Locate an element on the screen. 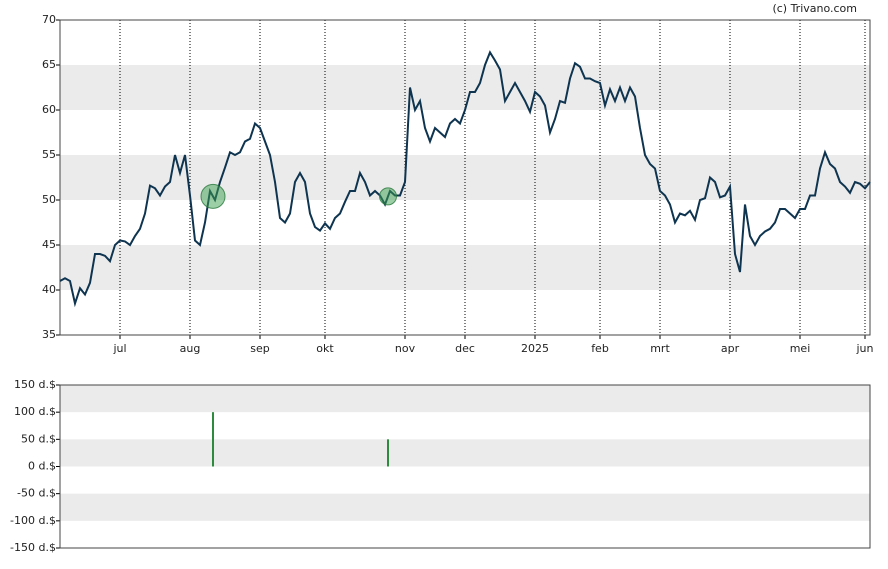 The width and height of the screenshot is (888, 569). y-tick-label: 50 d.$ is located at coordinates (38, 438).